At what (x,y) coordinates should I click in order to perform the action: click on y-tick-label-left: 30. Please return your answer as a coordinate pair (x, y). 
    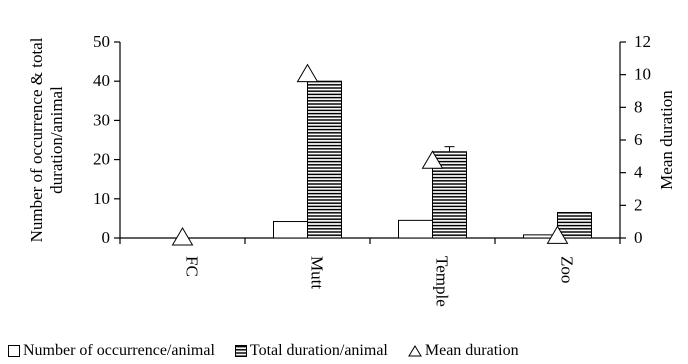
    Looking at the image, I should click on (101, 119).